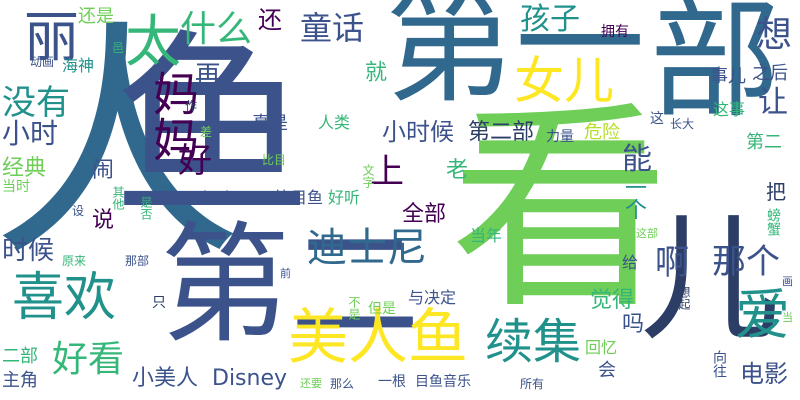 The height and width of the screenshot is (400, 800). I want to click on word-nao: 闹, so click(103, 170).